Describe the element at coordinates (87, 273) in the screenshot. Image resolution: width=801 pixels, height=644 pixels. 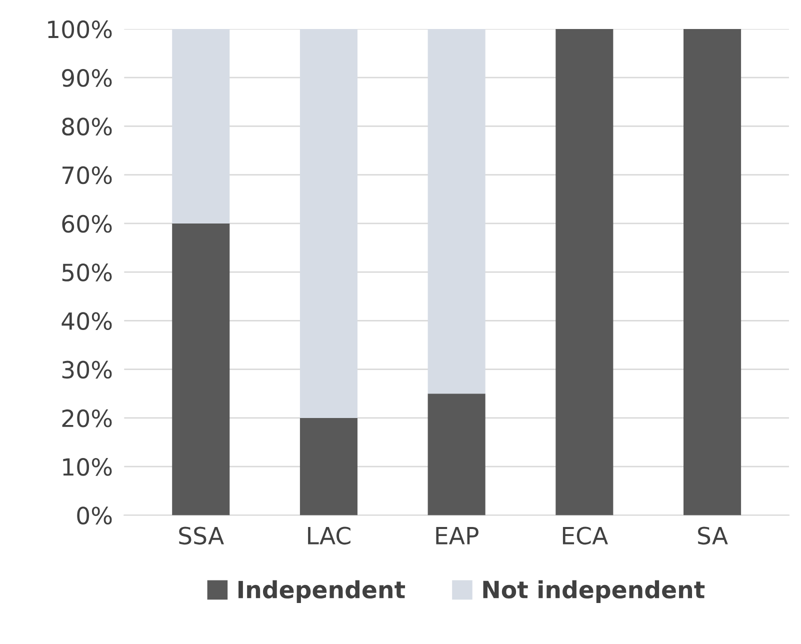
I see `y-tick-label: 50%` at that location.